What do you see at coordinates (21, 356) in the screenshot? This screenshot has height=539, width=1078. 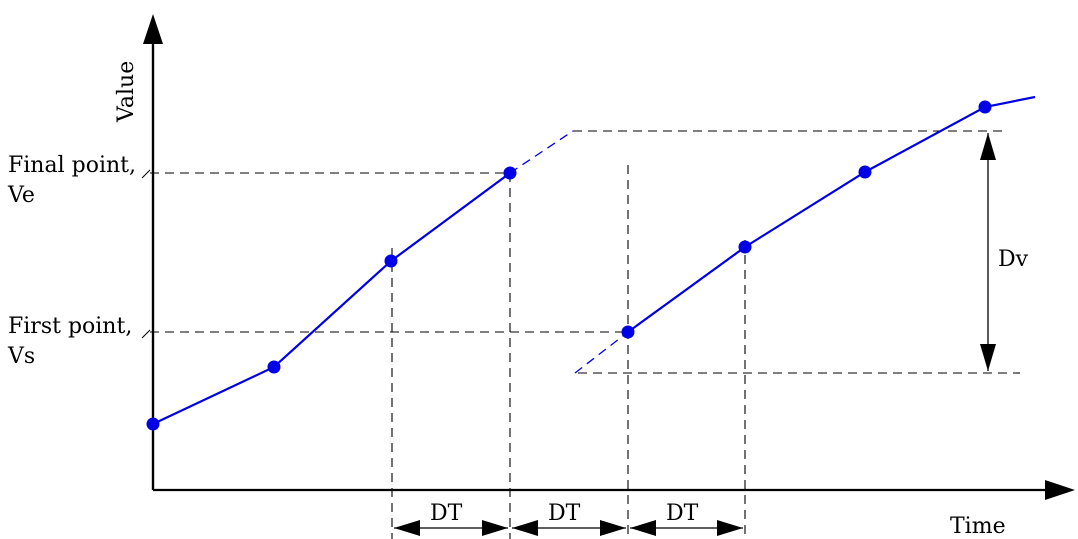 I see `first-point-label-line2: Vs` at bounding box center [21, 356].